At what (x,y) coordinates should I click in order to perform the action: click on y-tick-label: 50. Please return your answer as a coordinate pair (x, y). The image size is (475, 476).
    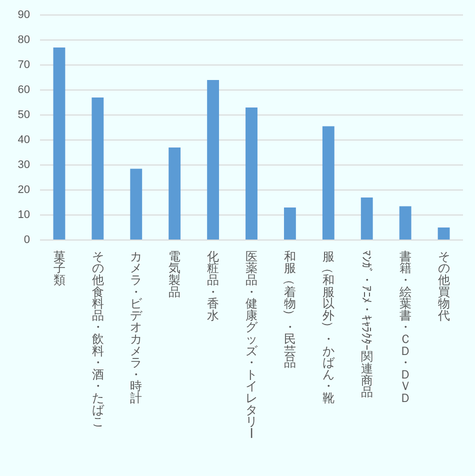
    Looking at the image, I should click on (24, 115).